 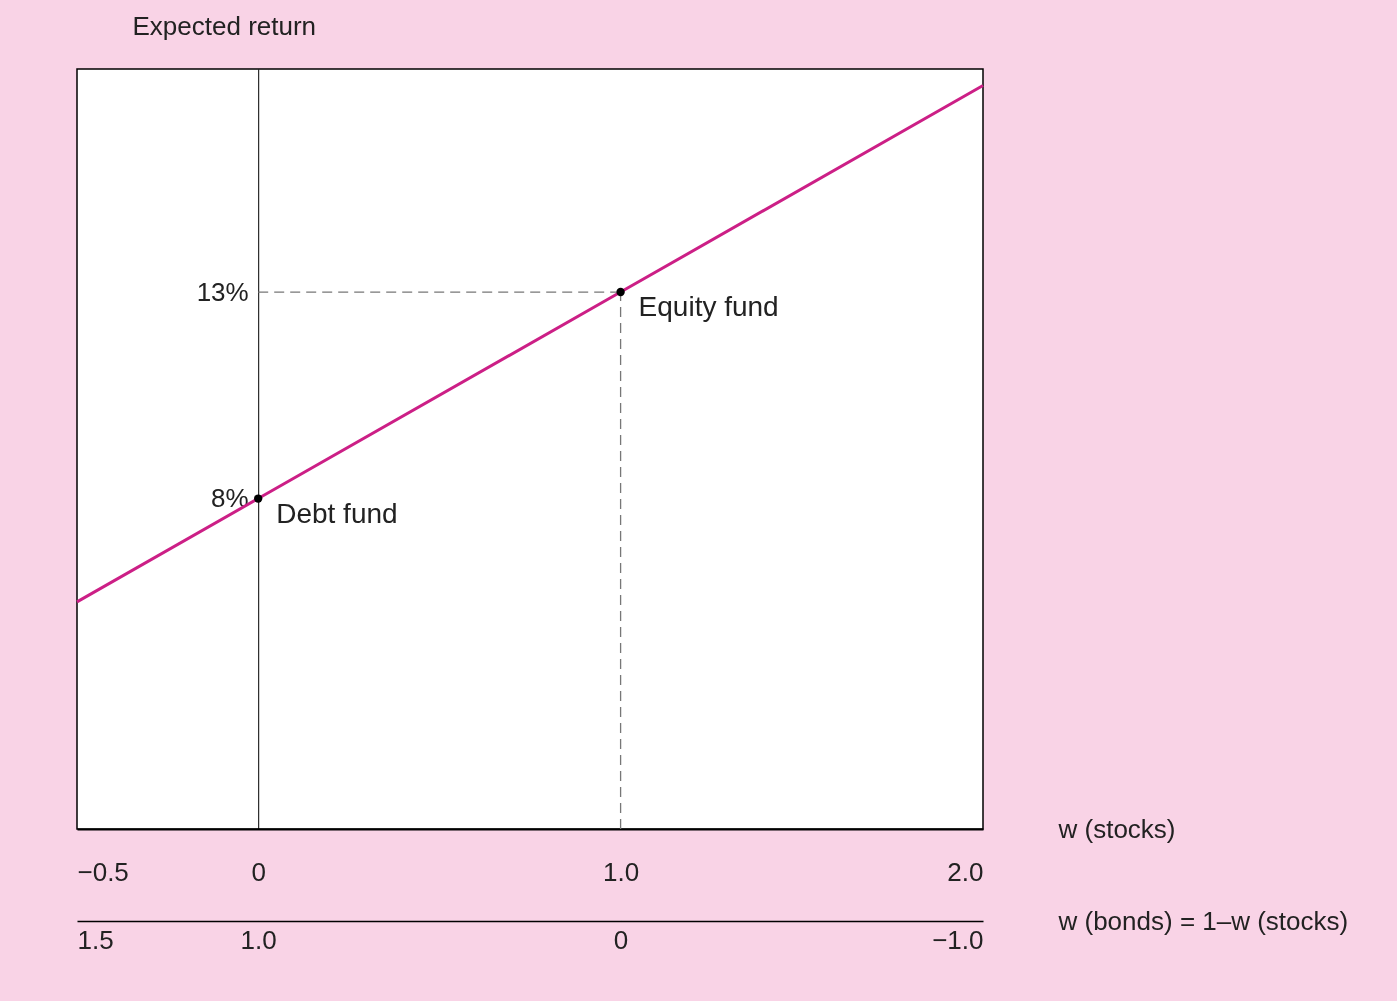 What do you see at coordinates (258, 939) in the screenshot?
I see `x2-tick-label: 1.0` at bounding box center [258, 939].